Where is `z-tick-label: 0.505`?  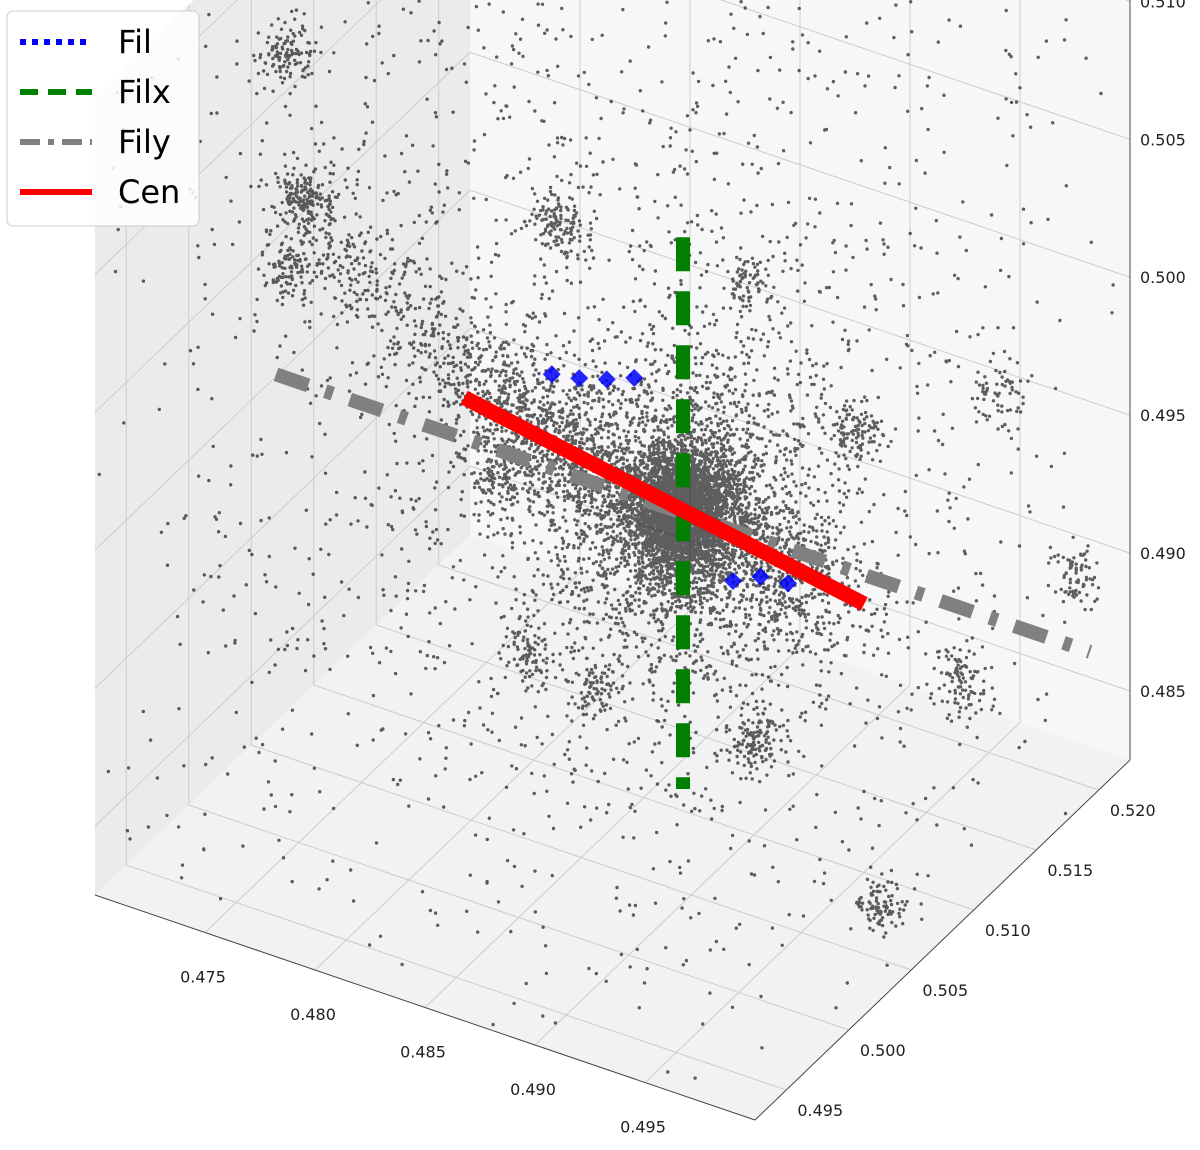
z-tick-label: 0.505 is located at coordinates (1163, 139).